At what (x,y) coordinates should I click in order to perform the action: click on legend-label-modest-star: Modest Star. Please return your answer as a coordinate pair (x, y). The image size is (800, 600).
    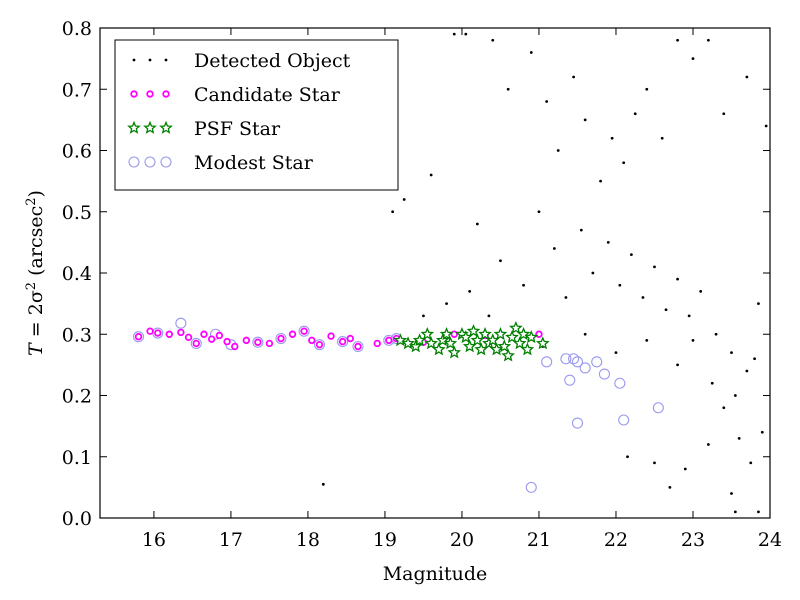
    Looking at the image, I should click on (254, 163).